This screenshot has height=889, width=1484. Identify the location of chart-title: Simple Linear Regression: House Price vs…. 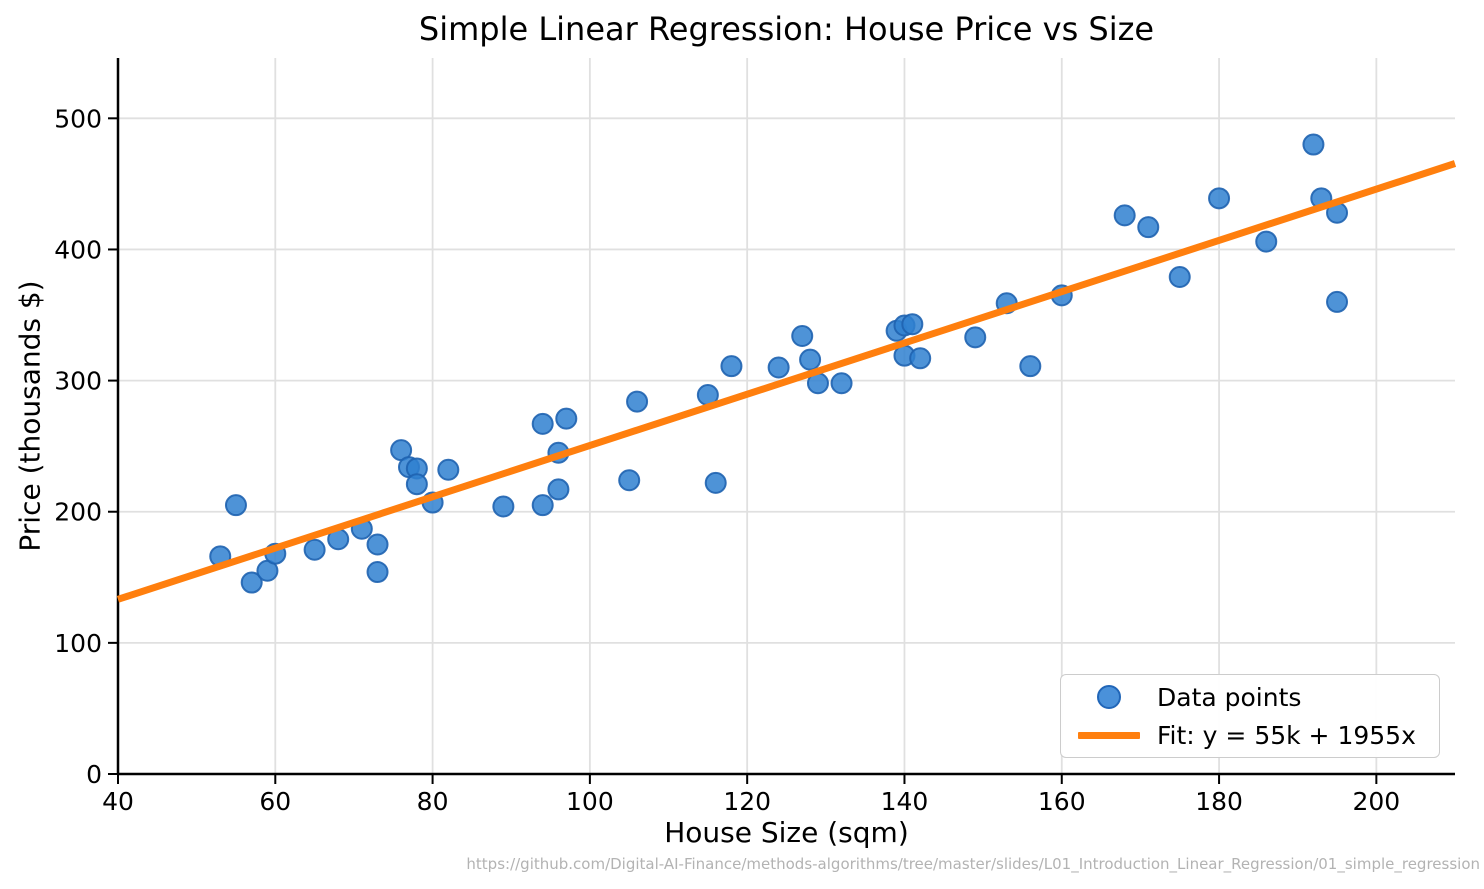
(786, 29).